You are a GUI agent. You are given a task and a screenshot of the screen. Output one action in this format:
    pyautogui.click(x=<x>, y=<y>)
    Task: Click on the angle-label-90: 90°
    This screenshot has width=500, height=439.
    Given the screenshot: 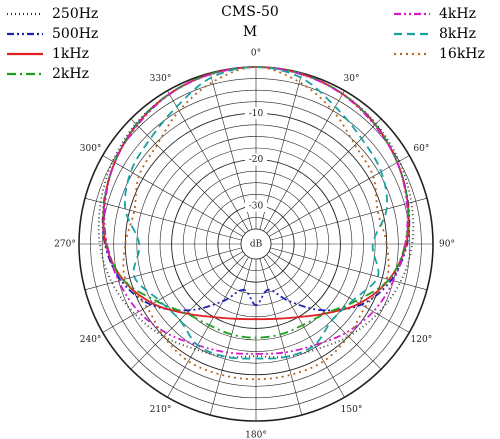 What is the action you would take?
    pyautogui.click(x=447, y=245)
    